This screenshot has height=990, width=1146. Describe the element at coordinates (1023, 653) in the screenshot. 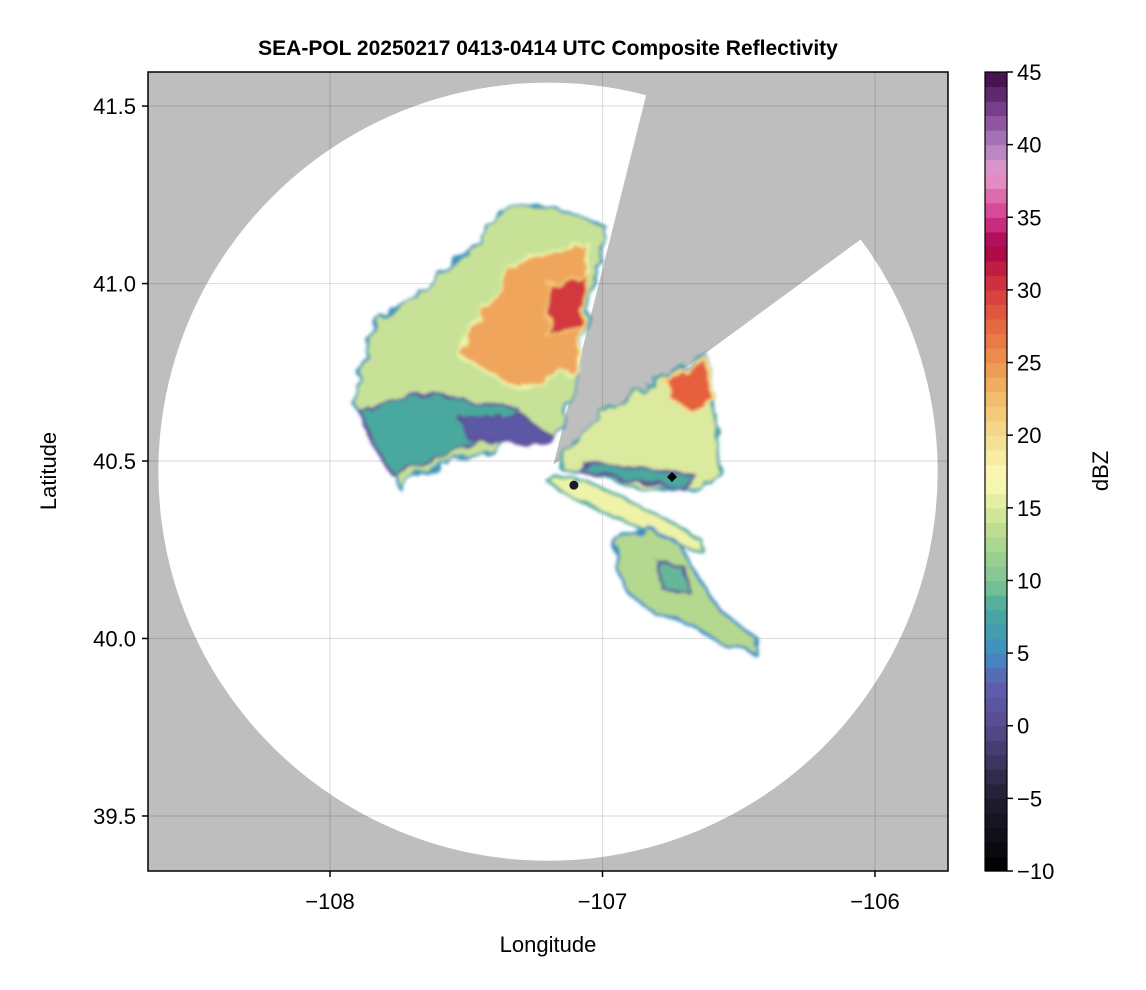

I see `colorbar-tick-label: 5` at that location.